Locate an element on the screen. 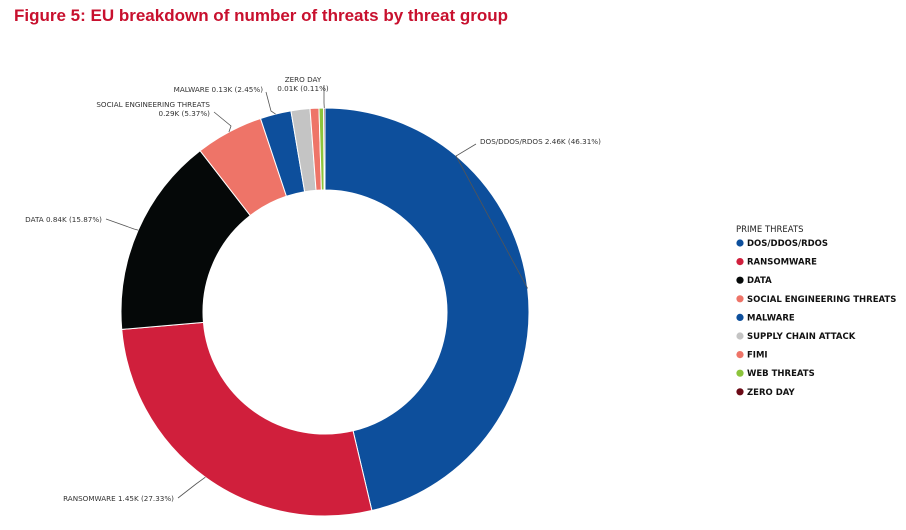  legend-item-label: RANSOMWARE is located at coordinates (782, 263).